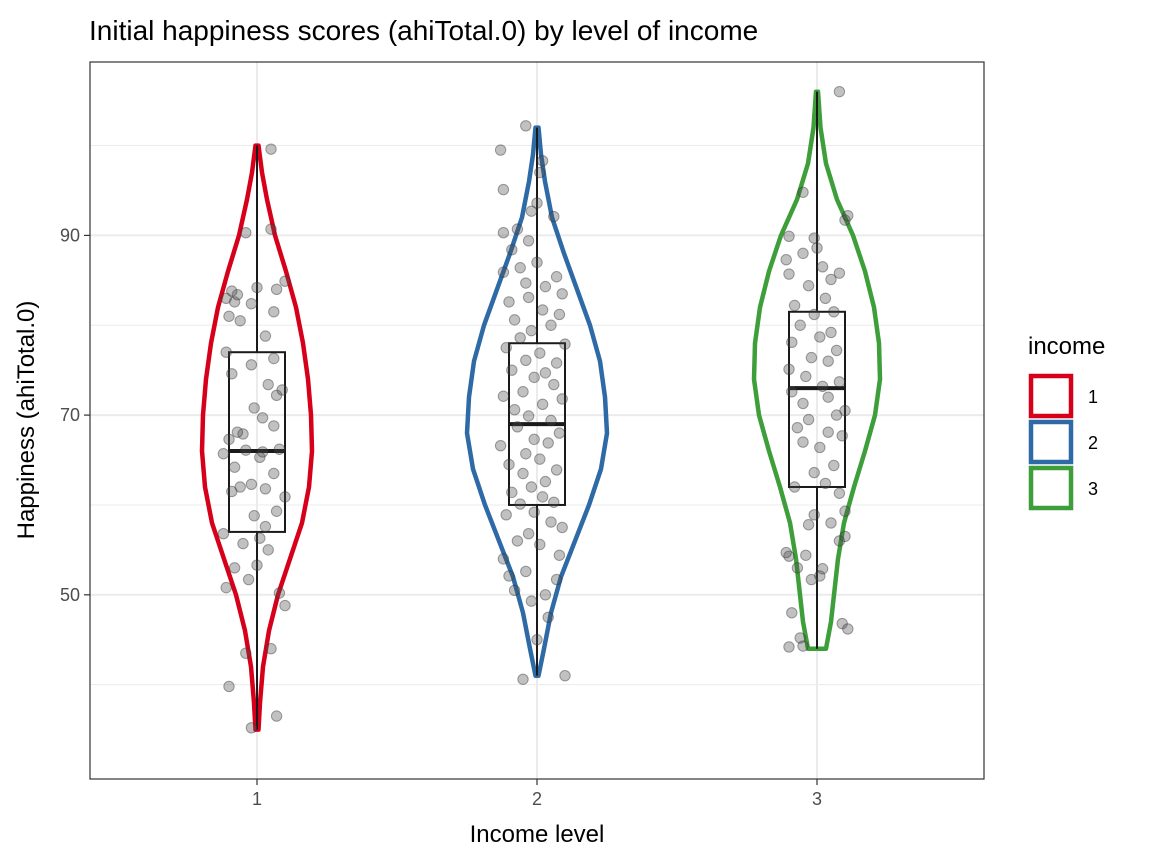 The height and width of the screenshot is (864, 1152). What do you see at coordinates (257, 799) in the screenshot?
I see `x-tick-label: 1` at bounding box center [257, 799].